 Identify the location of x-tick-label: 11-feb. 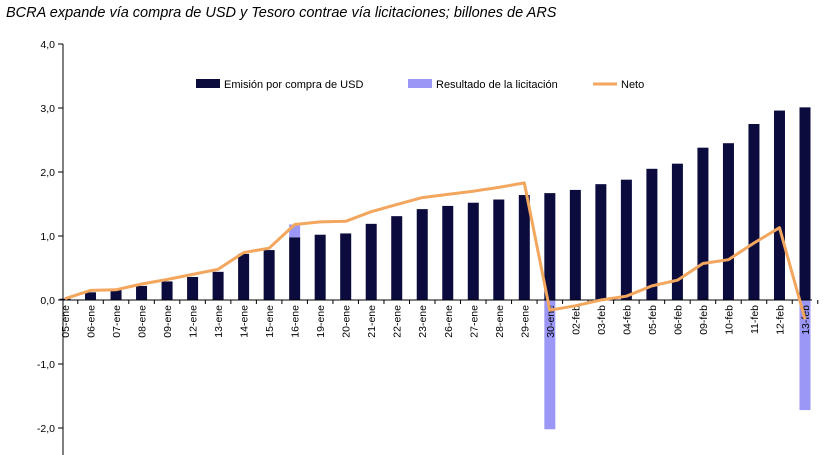
(755, 319).